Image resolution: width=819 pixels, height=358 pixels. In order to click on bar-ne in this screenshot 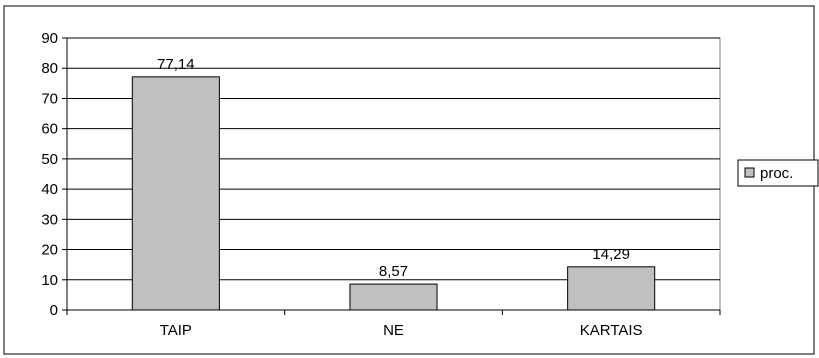, I will do `click(393, 297)`.